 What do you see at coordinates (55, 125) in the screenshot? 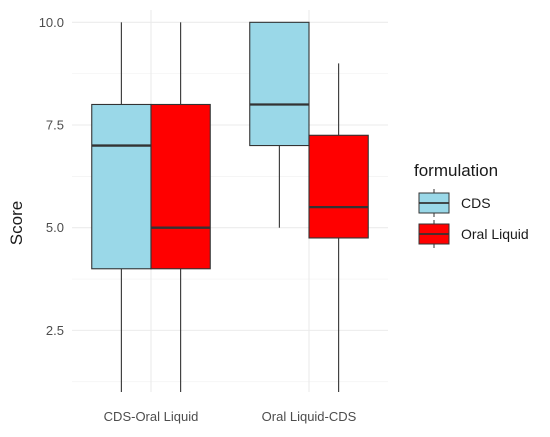
I see `y-tick-label: 7.5` at bounding box center [55, 125].